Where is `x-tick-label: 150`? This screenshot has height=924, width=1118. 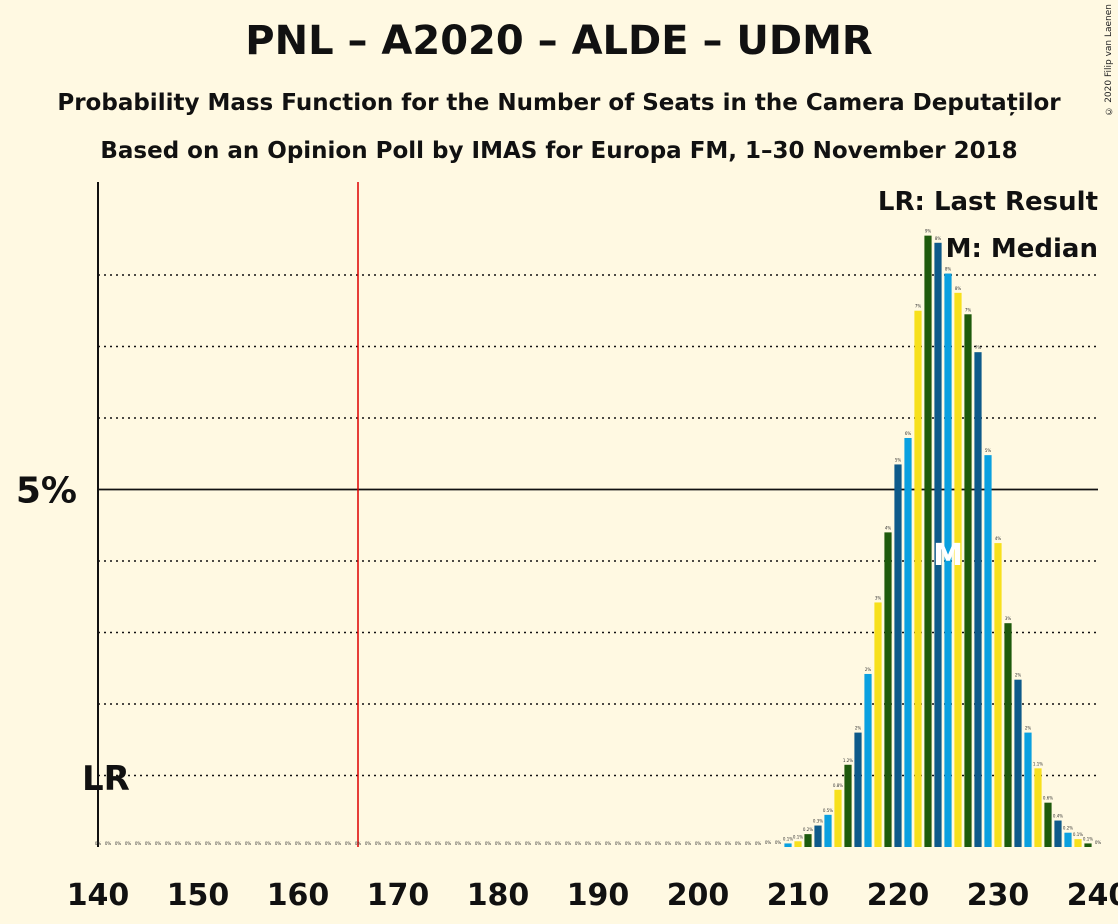 x-tick-label: 150 is located at coordinates (198, 895).